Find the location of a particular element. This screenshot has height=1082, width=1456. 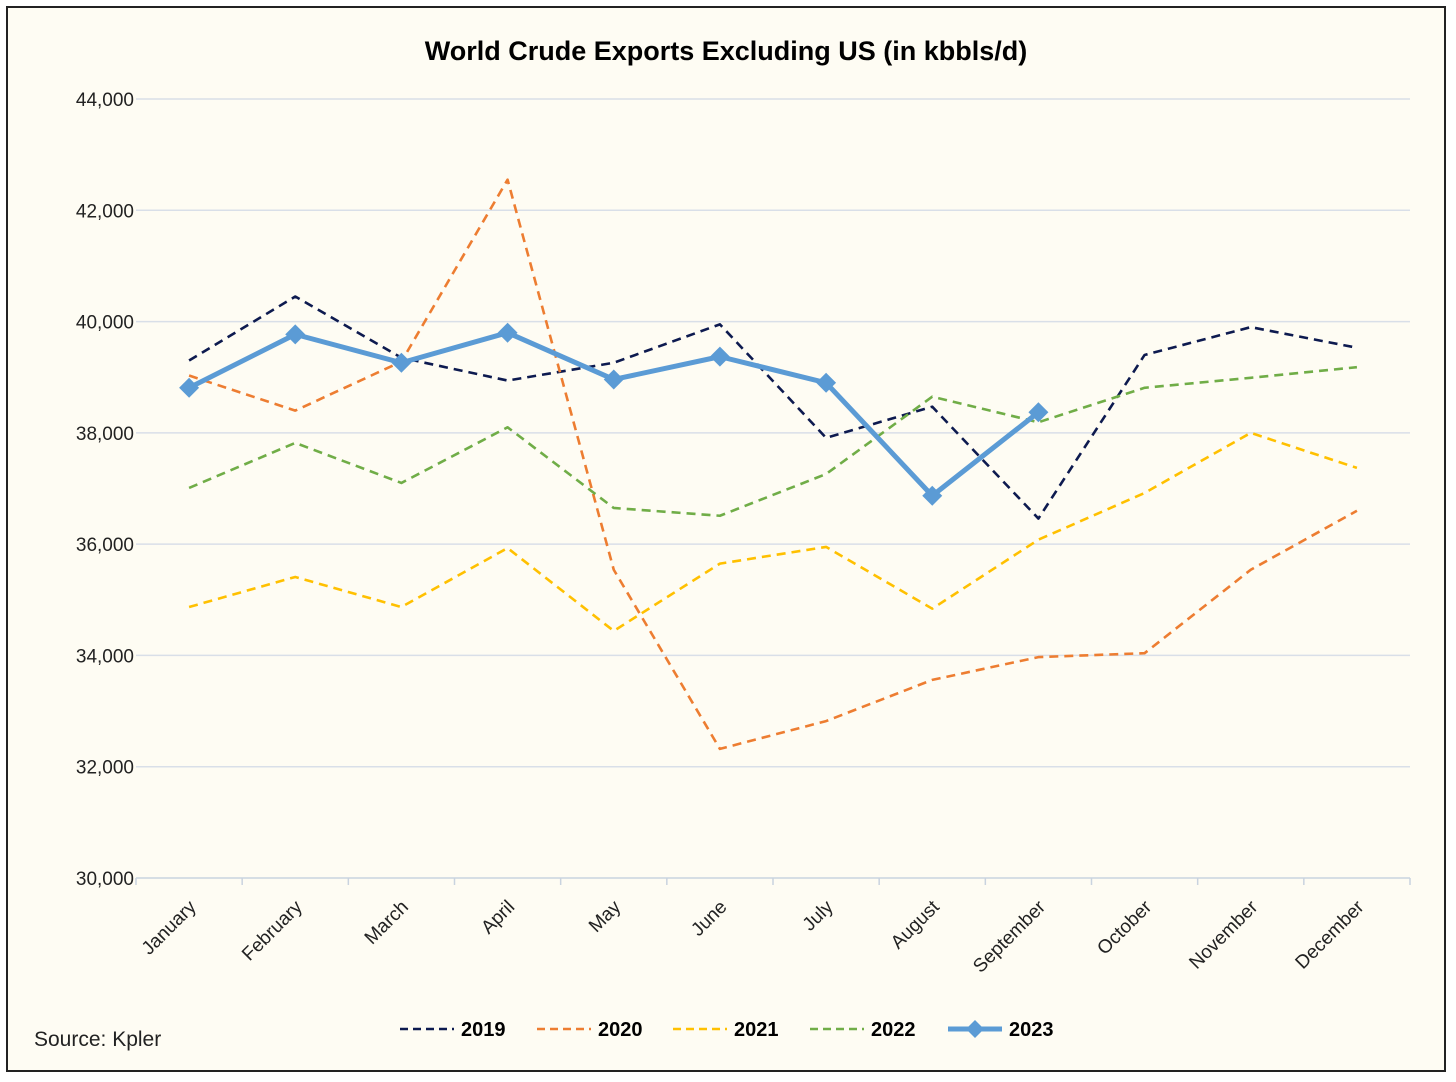

series-line-2022 is located at coordinates (773, 441).